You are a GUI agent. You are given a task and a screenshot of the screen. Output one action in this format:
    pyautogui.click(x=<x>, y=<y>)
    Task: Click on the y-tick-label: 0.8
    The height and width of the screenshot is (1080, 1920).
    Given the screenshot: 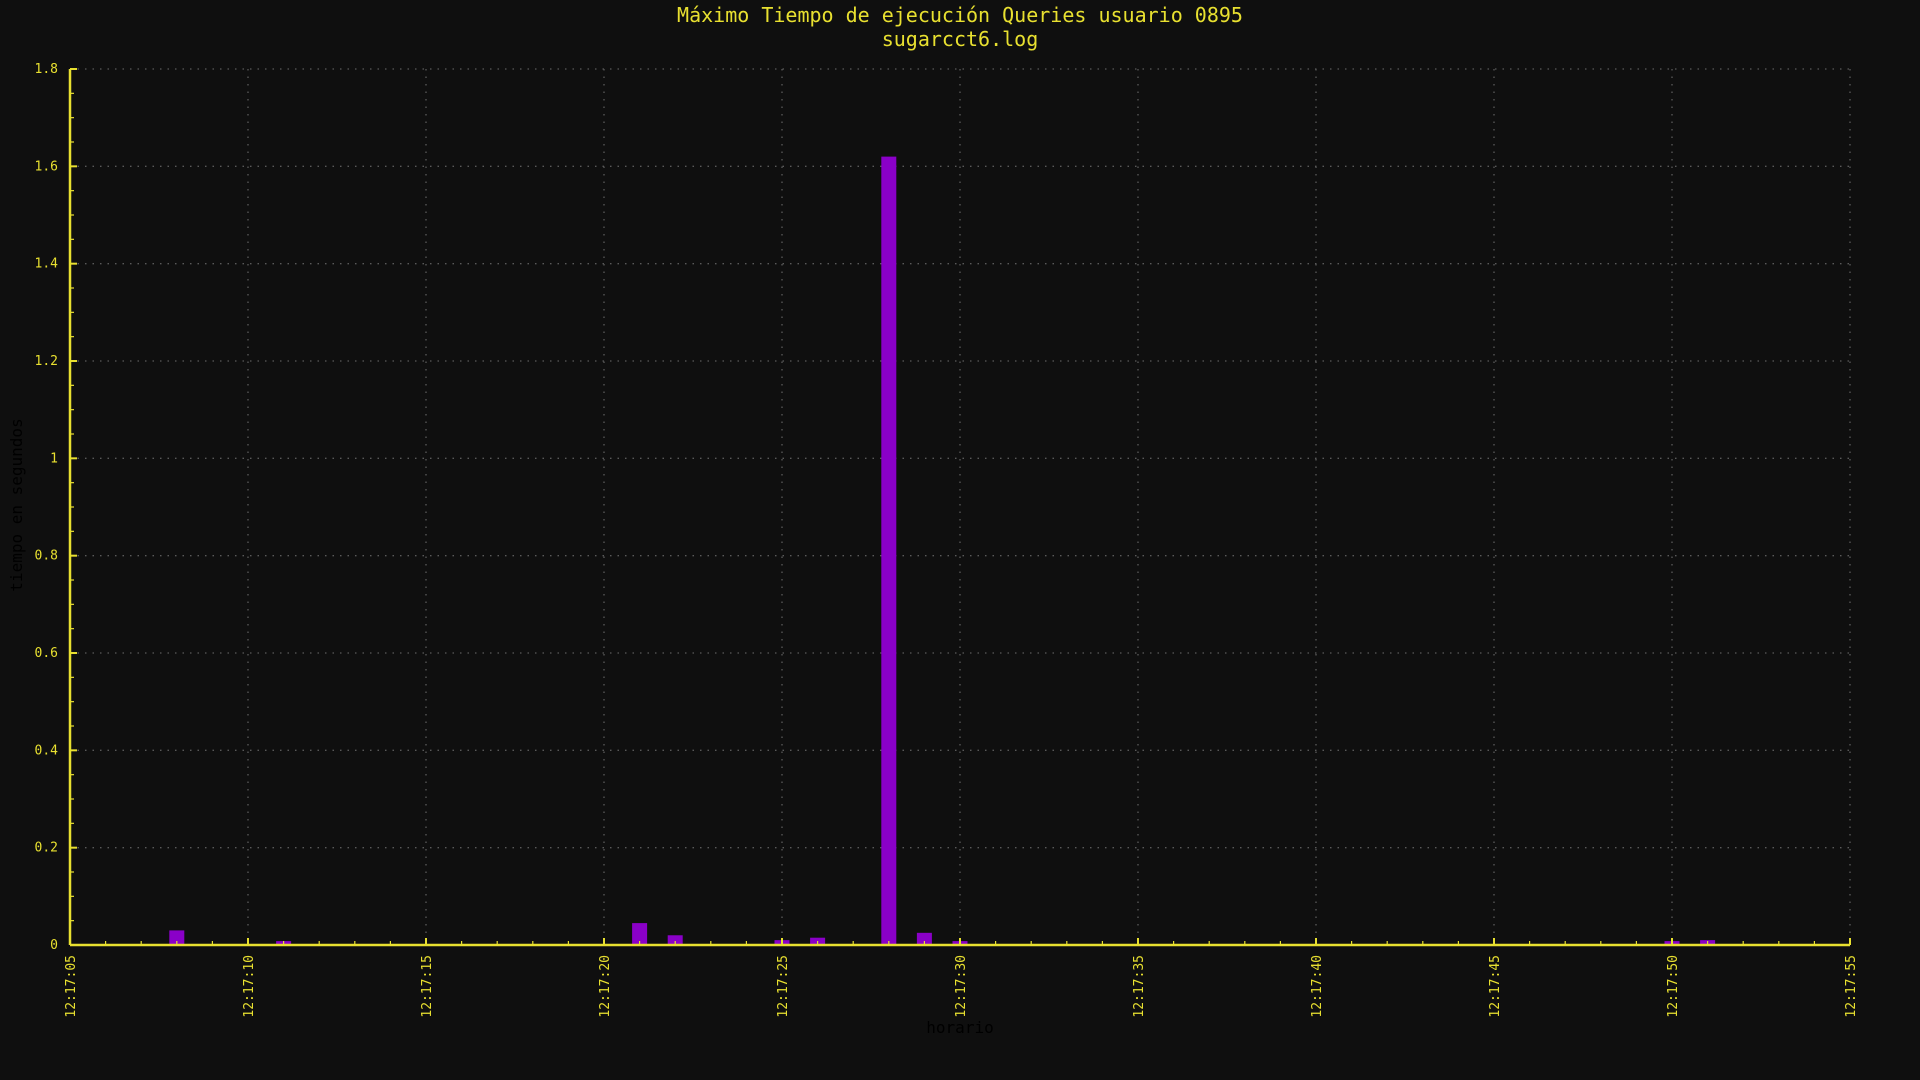 What is the action you would take?
    pyautogui.click(x=46, y=556)
    